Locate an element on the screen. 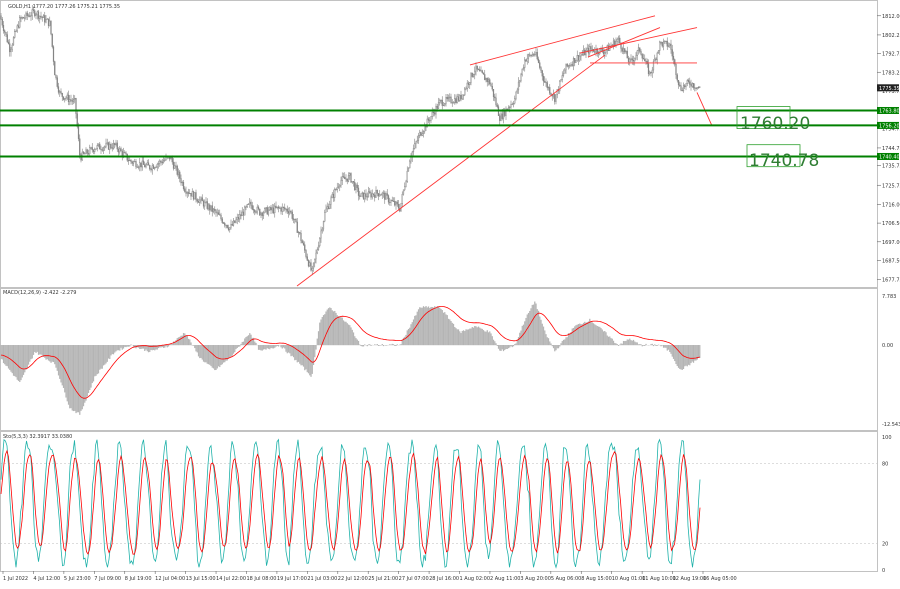 The height and width of the screenshot is (589, 900). price-axis-label: 1687.50 is located at coordinates (891, 261).